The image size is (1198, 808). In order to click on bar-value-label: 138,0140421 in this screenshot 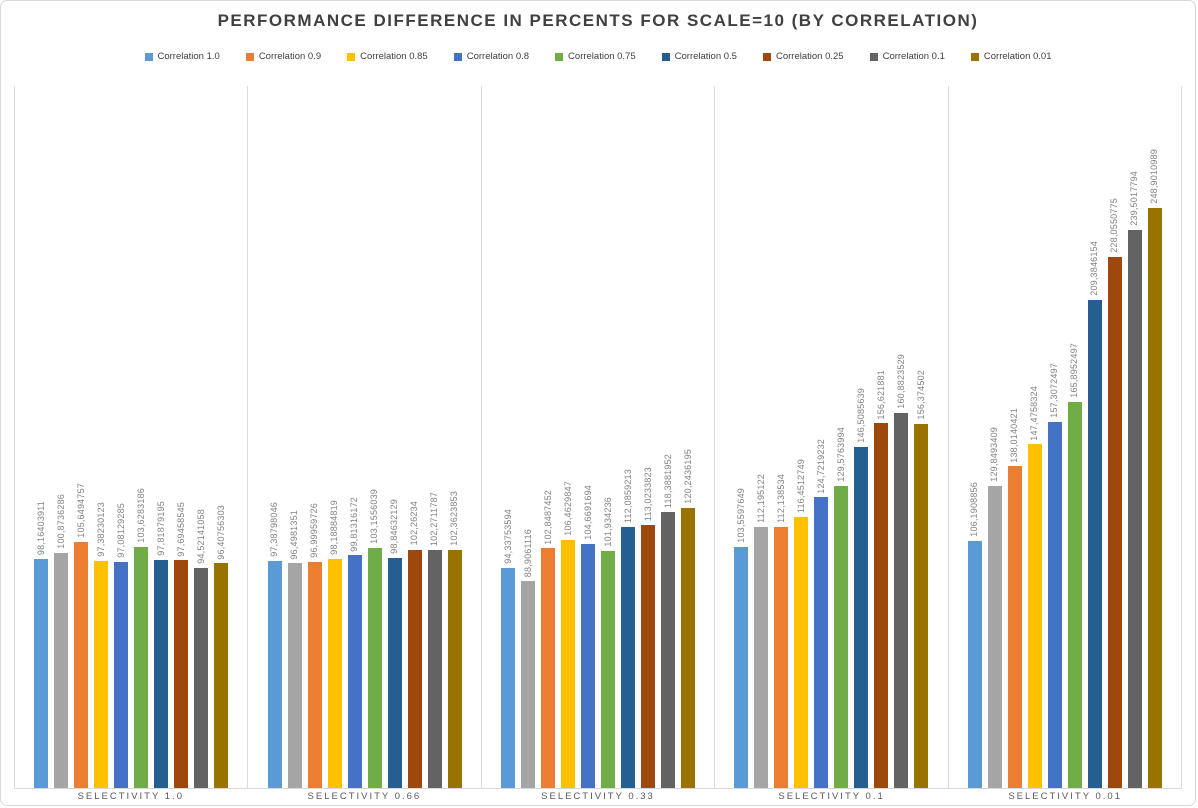, I will do `click(1014, 435)`.